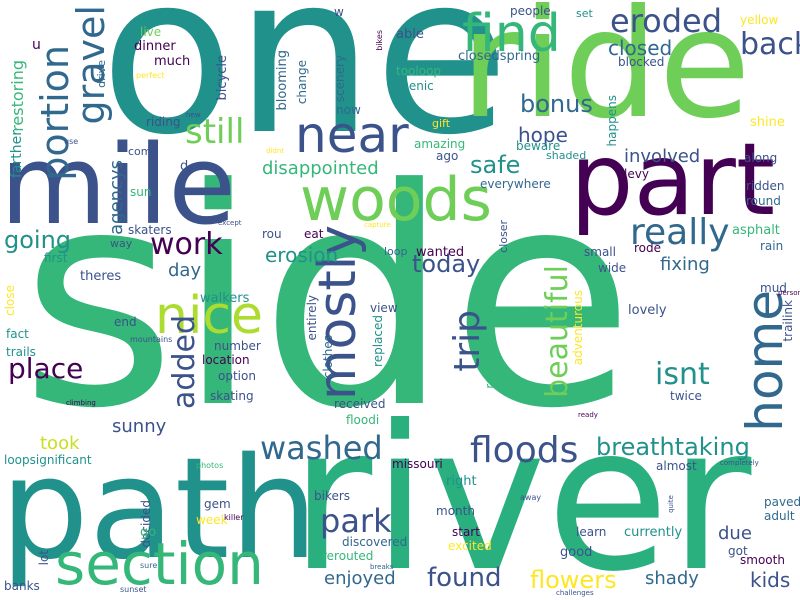  What do you see at coordinates (640, 48) in the screenshot?
I see `word-closed: closed` at bounding box center [640, 48].